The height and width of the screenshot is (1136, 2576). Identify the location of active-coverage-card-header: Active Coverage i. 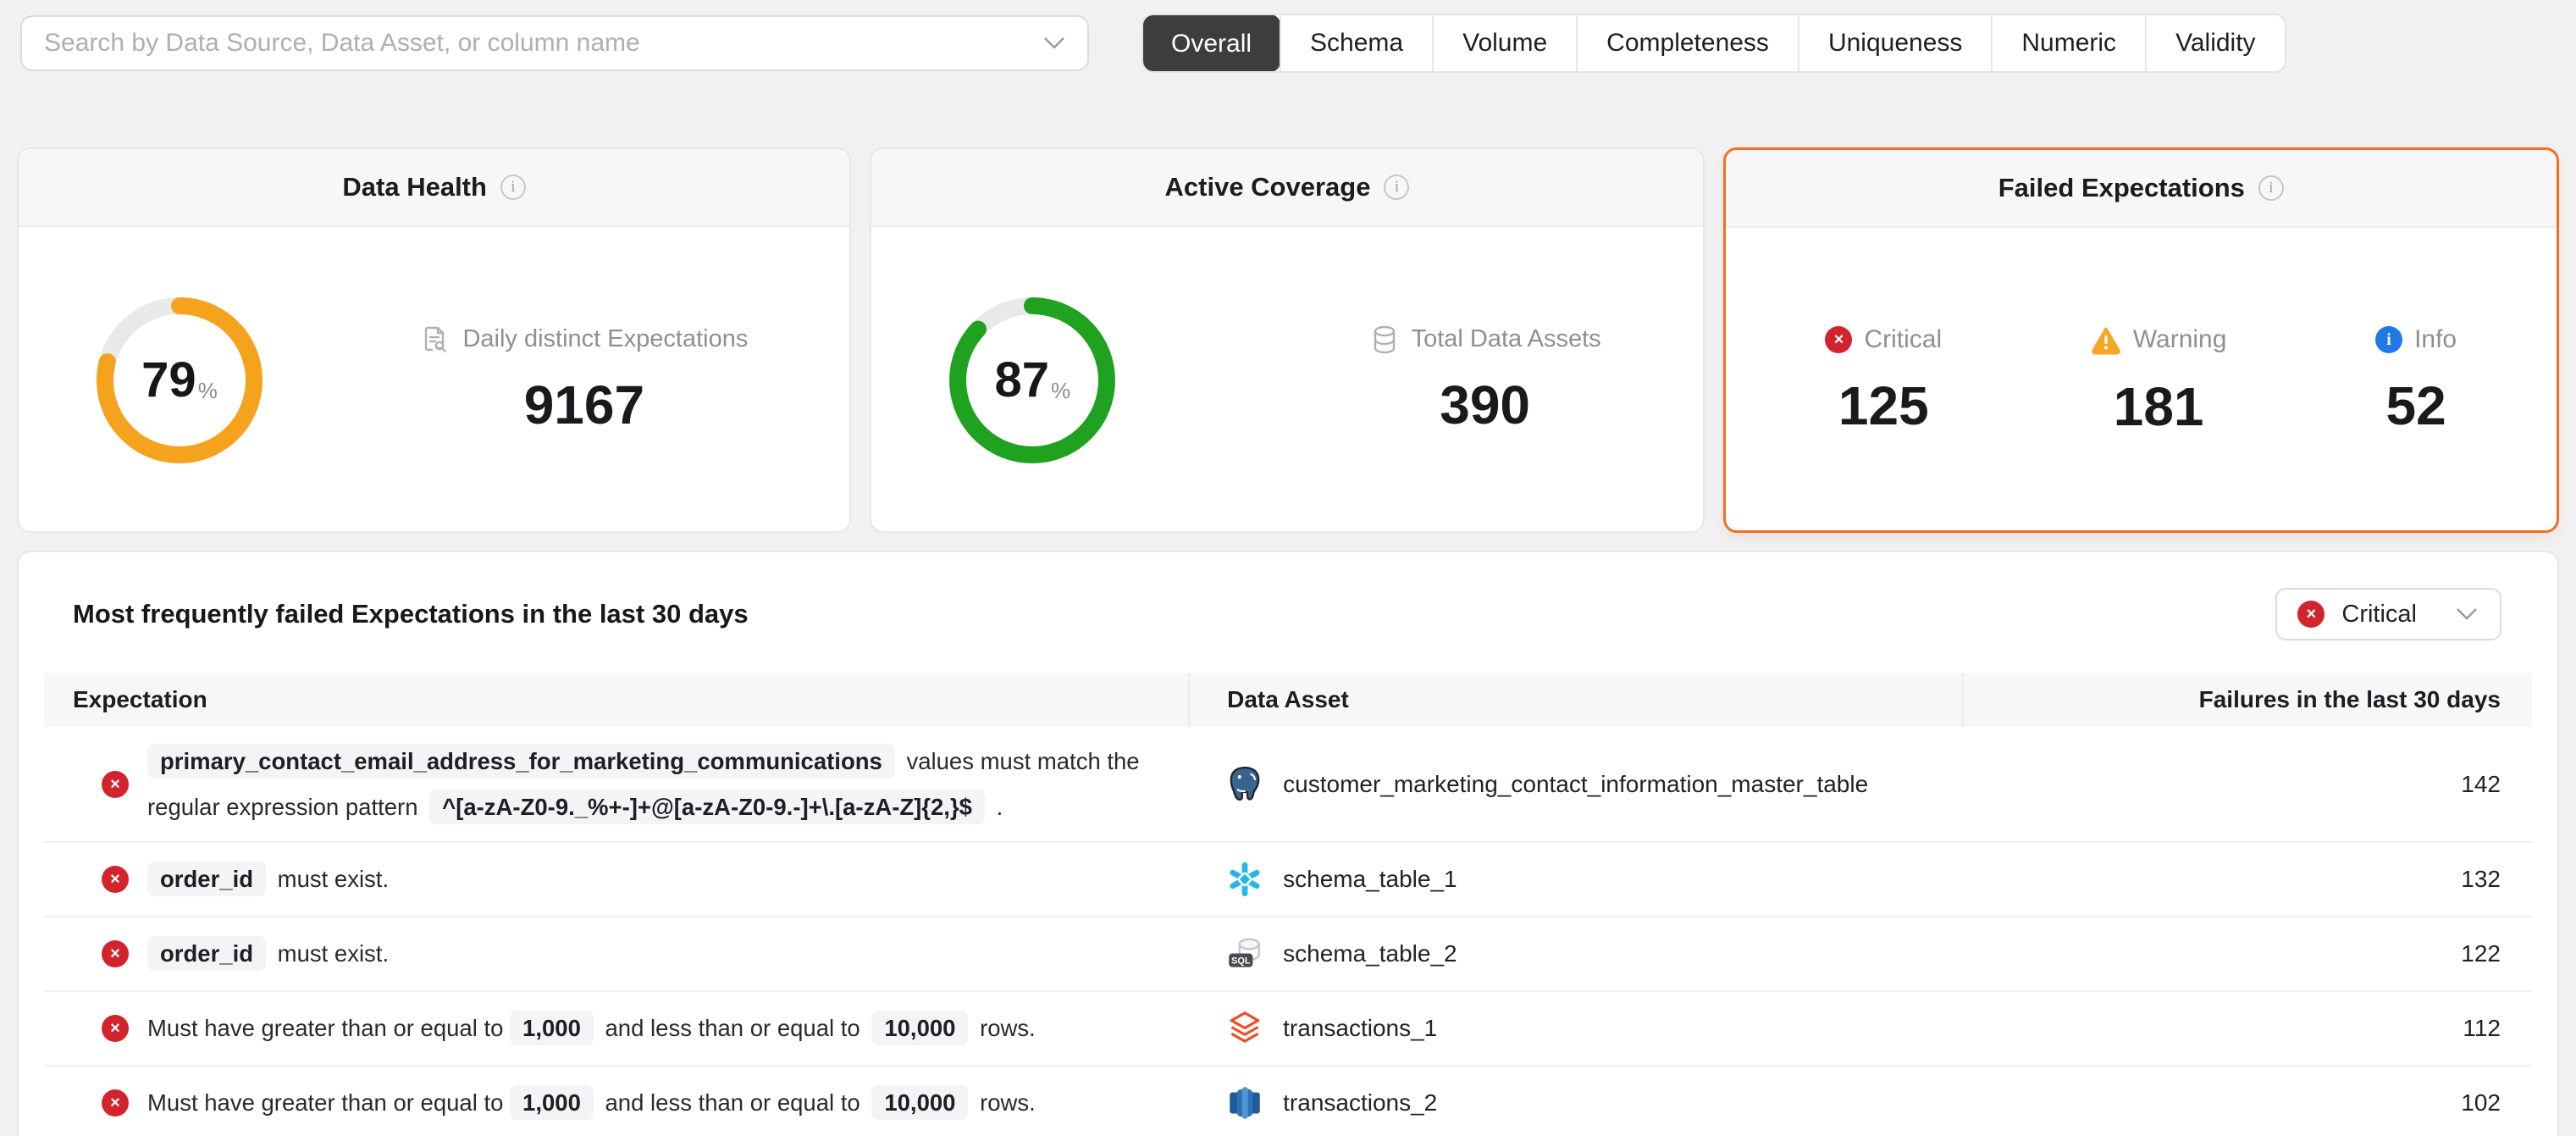
(1287, 188).